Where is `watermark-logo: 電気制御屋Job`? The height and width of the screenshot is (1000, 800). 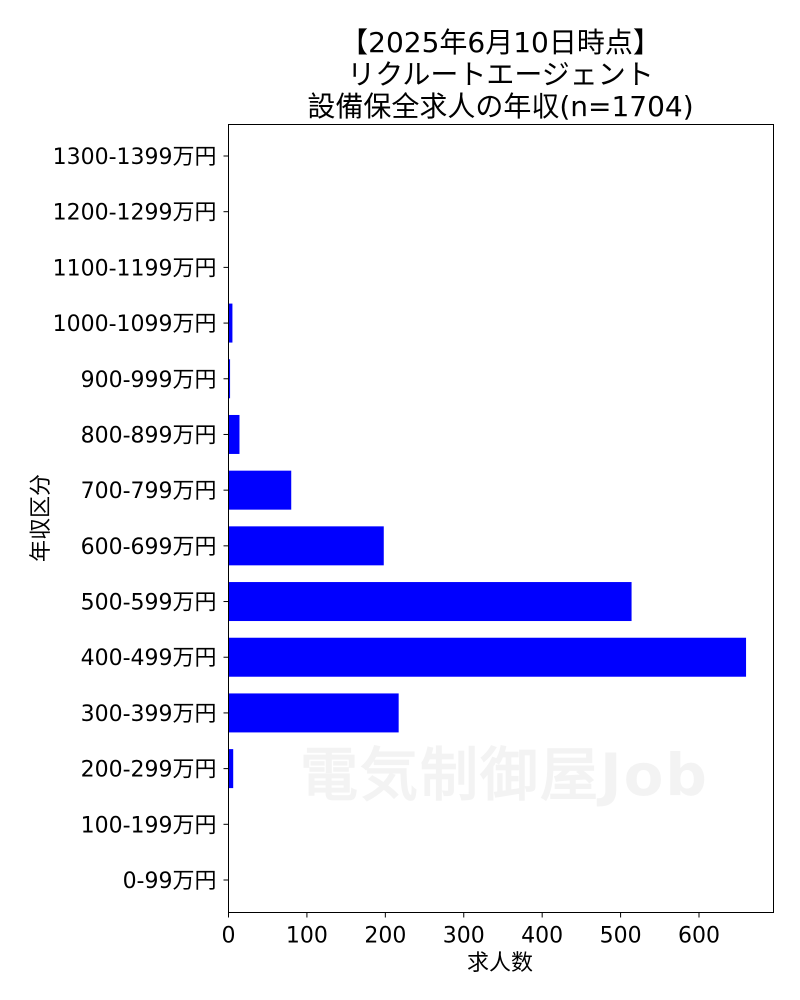
watermark-logo: 電気制御屋Job is located at coordinates (504, 770).